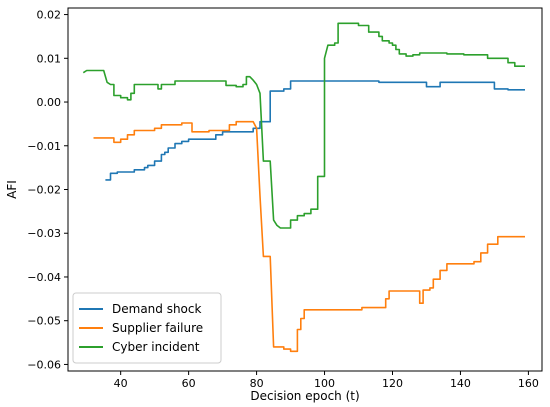  What do you see at coordinates (304, 396) in the screenshot?
I see `x-axis-label: Decision epoch (t)` at bounding box center [304, 396].